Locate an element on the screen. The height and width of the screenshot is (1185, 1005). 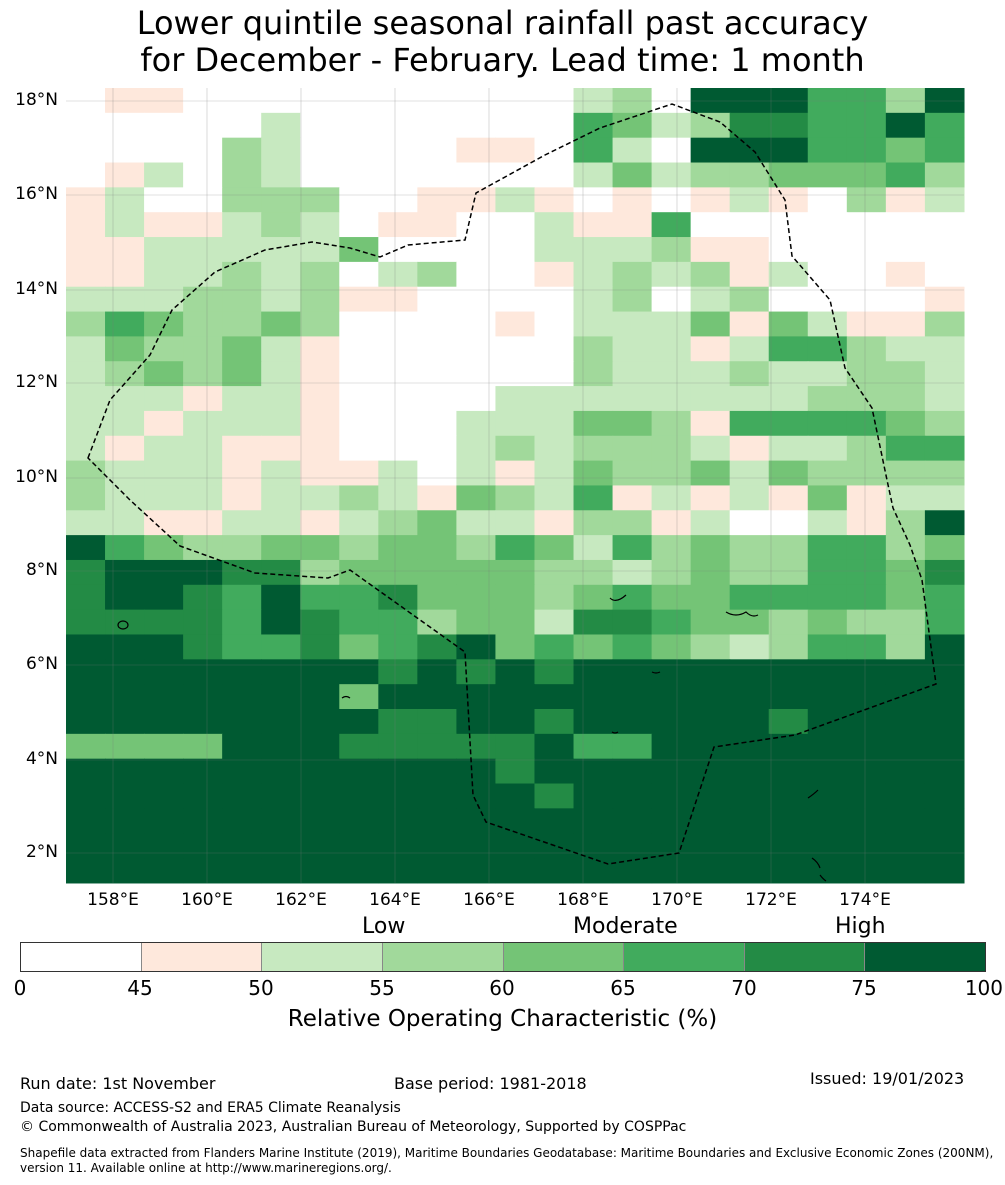
colorbar is located at coordinates (503, 957).